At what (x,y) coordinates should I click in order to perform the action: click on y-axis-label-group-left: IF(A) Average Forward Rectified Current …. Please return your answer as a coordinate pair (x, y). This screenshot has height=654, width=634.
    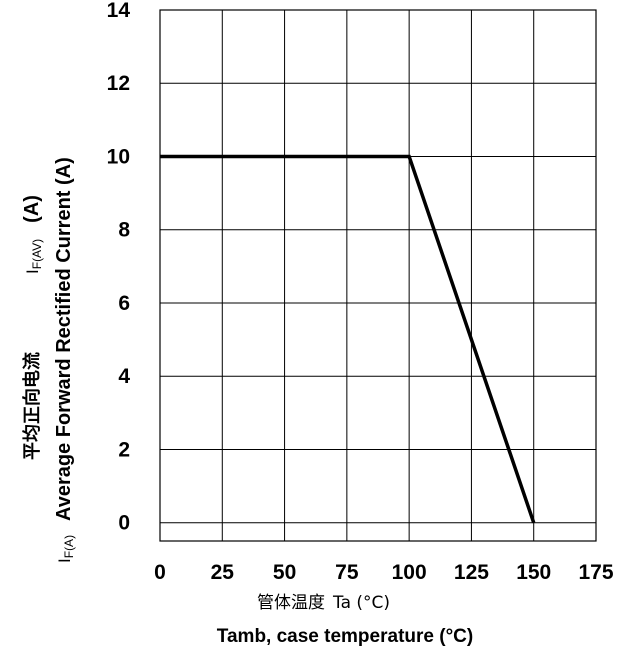
    Looking at the image, I should click on (64, 360).